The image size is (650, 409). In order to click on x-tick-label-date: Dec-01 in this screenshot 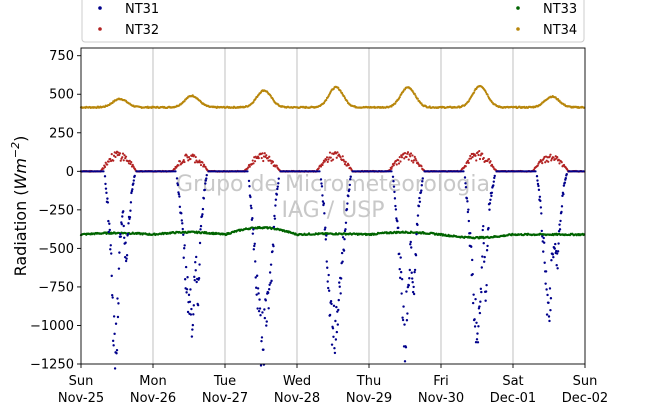, I will do `click(513, 398)`.